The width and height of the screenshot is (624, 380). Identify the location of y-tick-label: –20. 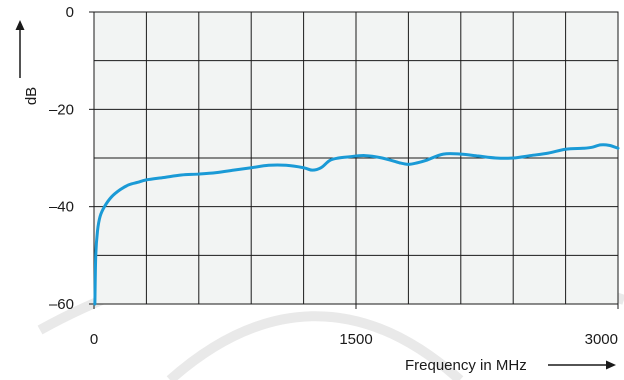
(61, 109).